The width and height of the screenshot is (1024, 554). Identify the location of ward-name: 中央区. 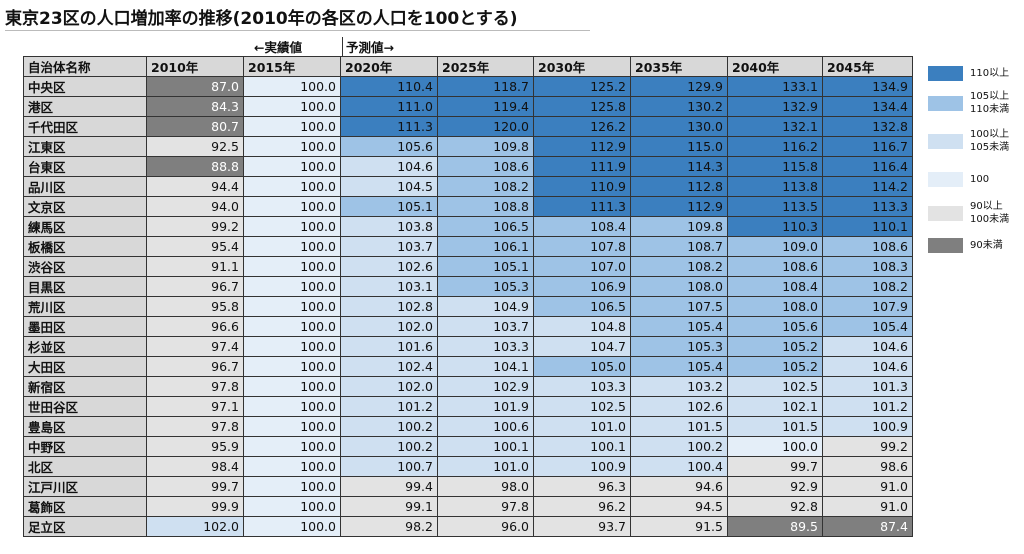
(85, 86).